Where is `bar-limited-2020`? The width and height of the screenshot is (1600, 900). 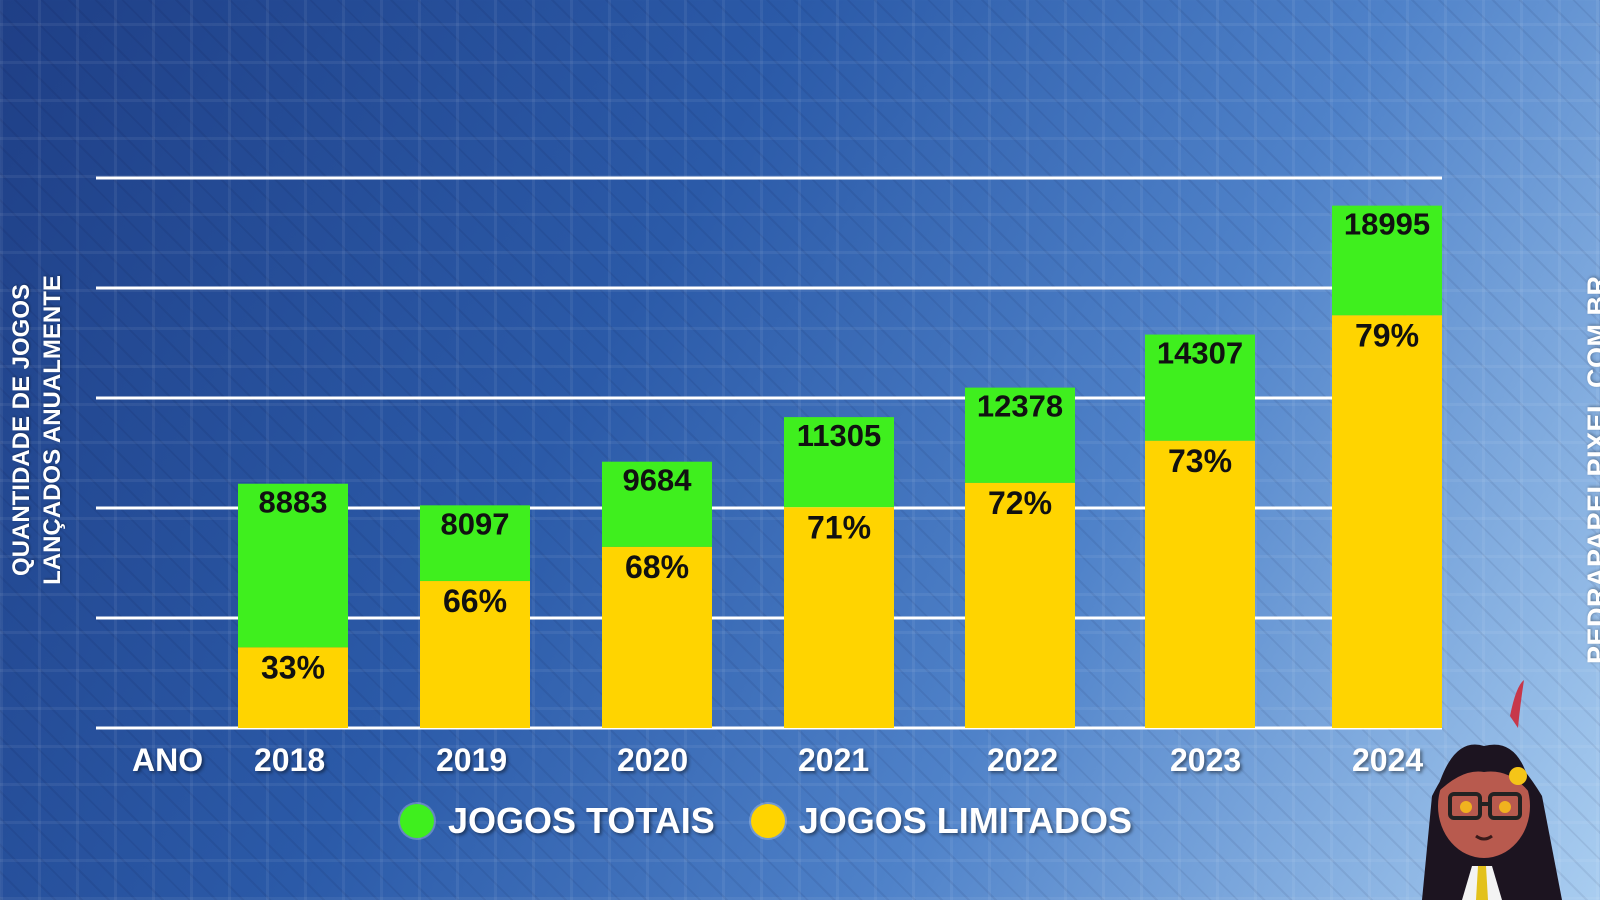 bar-limited-2020 is located at coordinates (657, 637).